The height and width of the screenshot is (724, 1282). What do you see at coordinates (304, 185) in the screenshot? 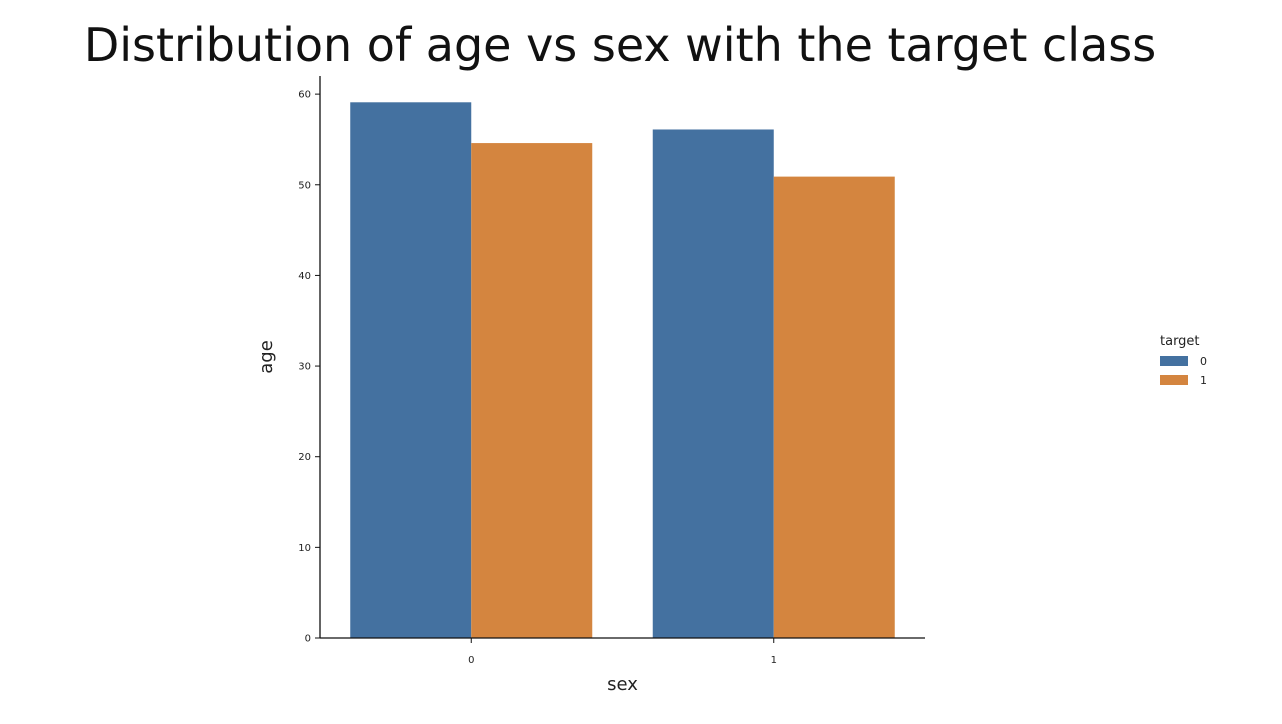
I see `y-tick-label: 50` at bounding box center [304, 185].